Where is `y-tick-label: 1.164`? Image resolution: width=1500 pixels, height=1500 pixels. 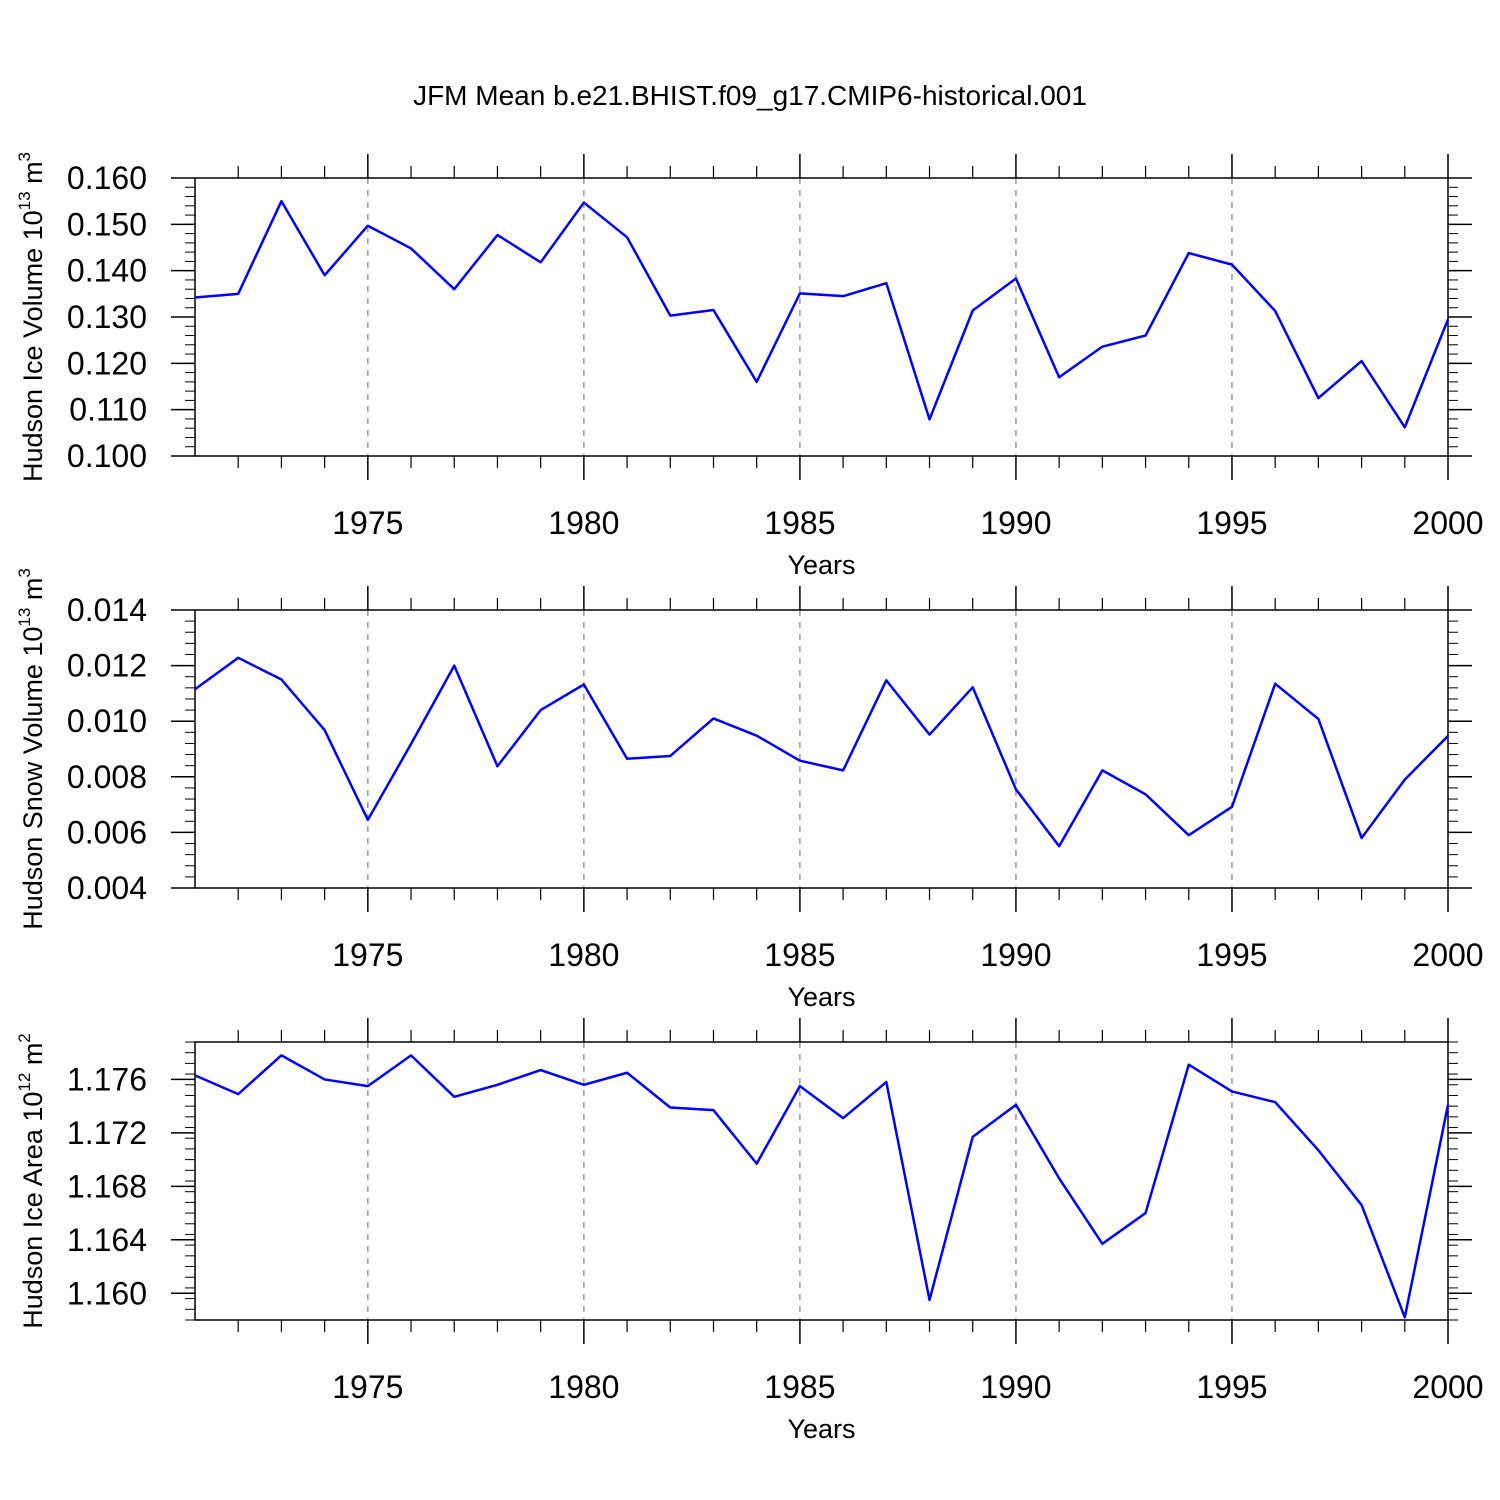 y-tick-label: 1.164 is located at coordinates (107, 1240).